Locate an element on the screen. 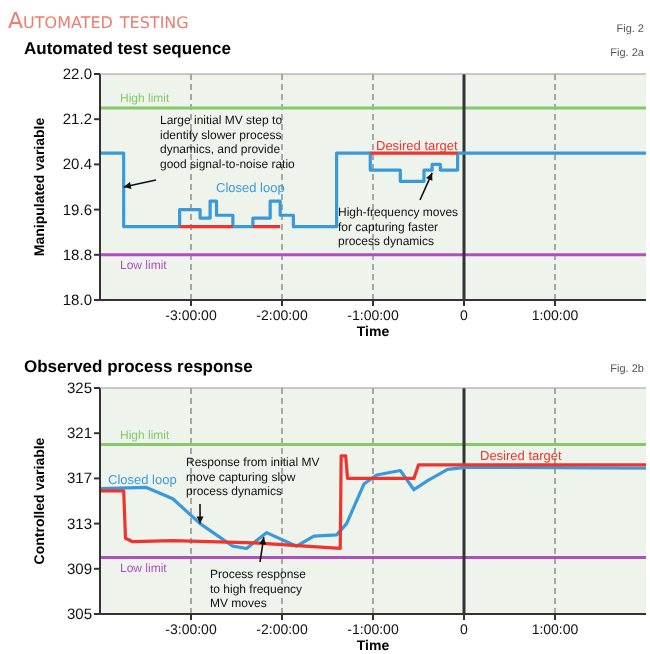 The width and height of the screenshot is (650, 654). text: Automated testing is located at coordinates (98, 21).